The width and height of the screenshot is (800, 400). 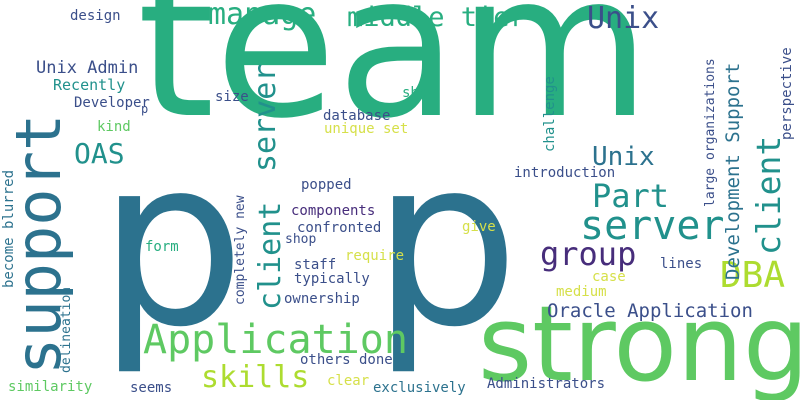 What do you see at coordinates (623, 18) in the screenshot?
I see `word-unix-top: Unix` at bounding box center [623, 18].